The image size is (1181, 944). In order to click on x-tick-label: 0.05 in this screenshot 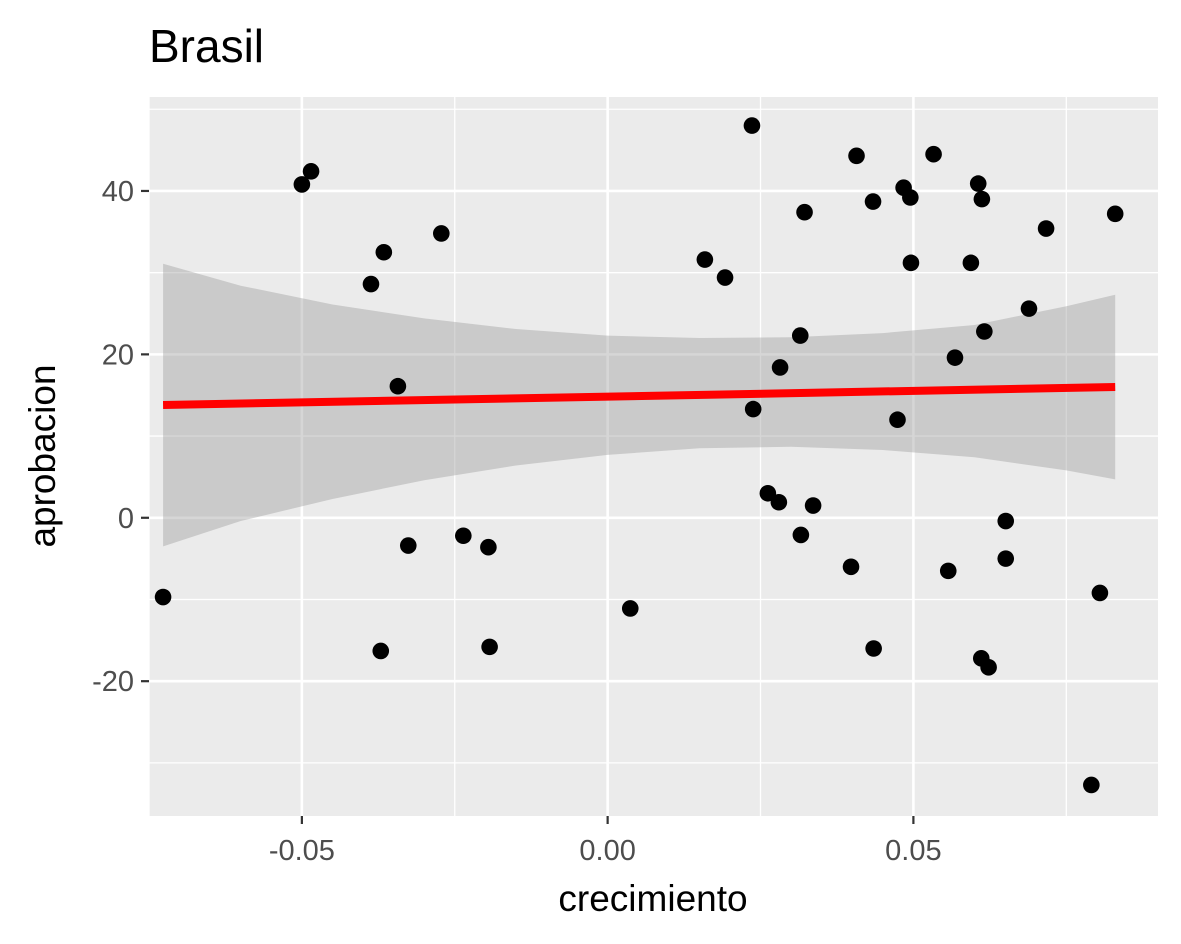, I will do `click(913, 851)`.